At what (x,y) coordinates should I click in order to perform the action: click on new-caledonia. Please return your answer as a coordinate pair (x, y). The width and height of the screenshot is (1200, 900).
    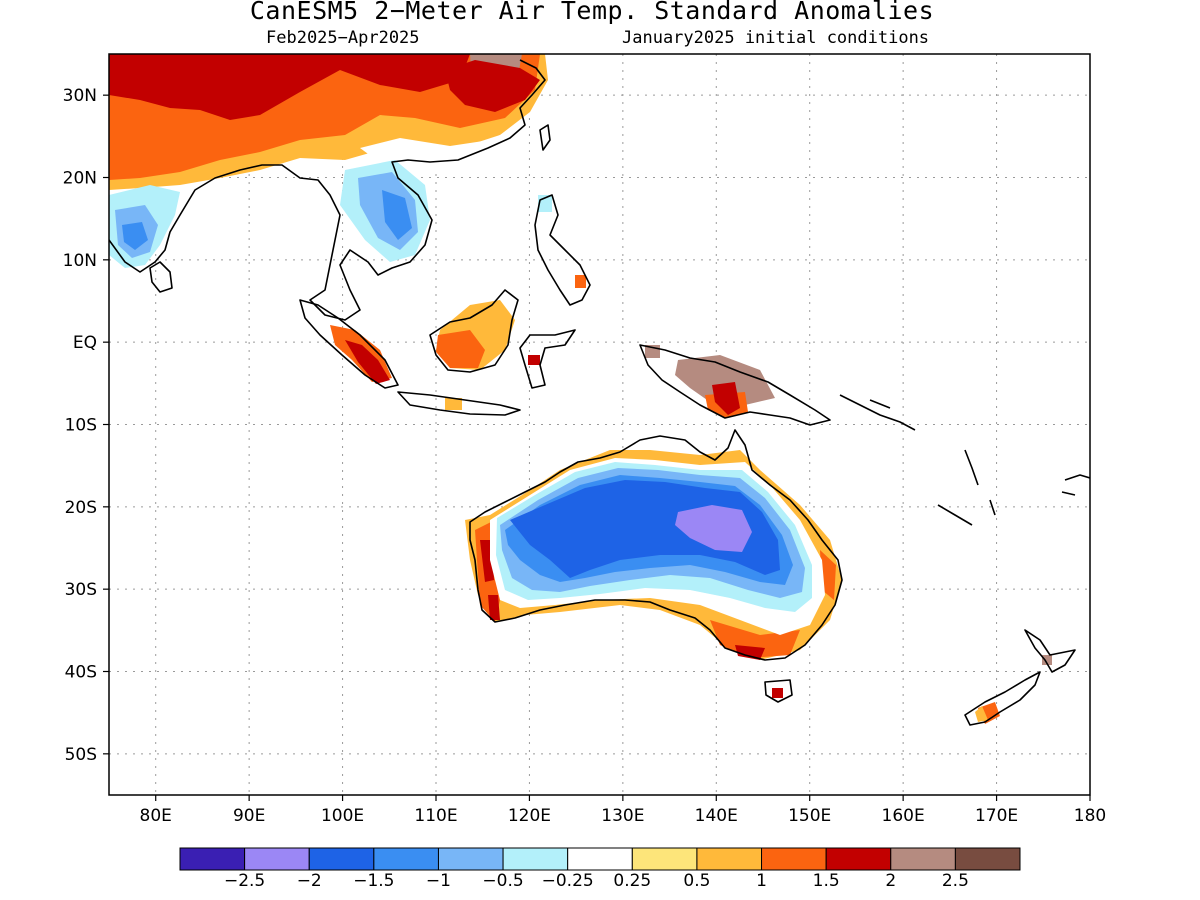
    Looking at the image, I should click on (955, 515).